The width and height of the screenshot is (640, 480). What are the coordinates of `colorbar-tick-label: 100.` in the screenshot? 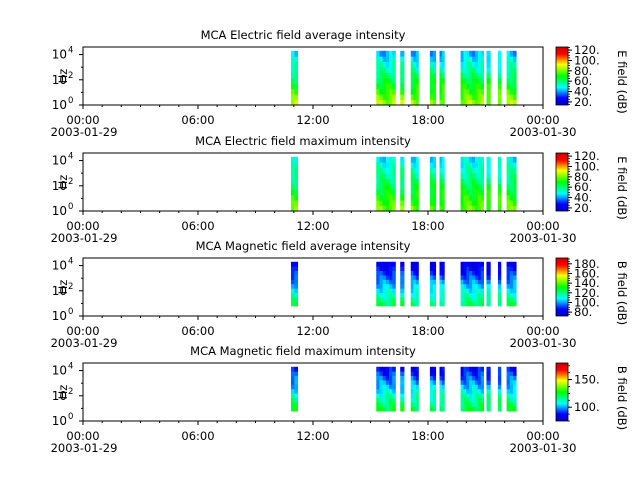 It's located at (587, 302).